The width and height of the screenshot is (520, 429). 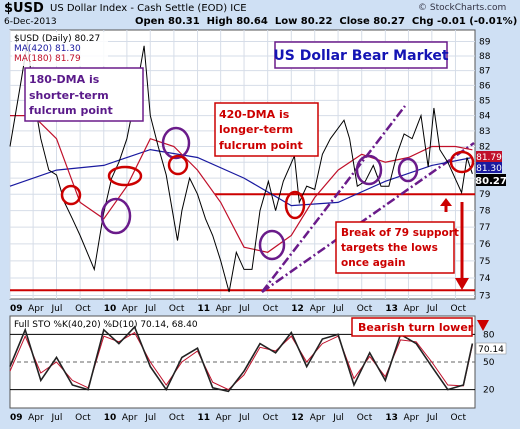 I want to click on breakdown-line3: once again, so click(x=373, y=263).